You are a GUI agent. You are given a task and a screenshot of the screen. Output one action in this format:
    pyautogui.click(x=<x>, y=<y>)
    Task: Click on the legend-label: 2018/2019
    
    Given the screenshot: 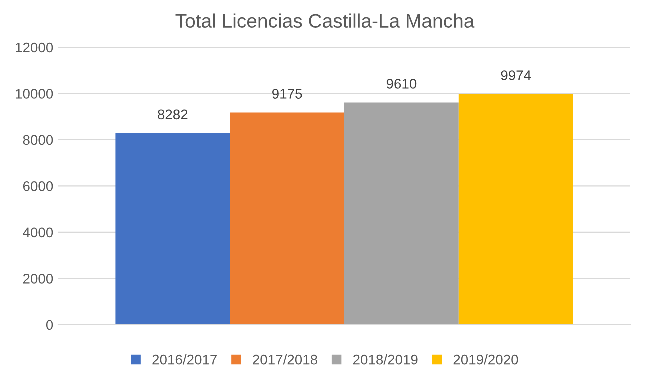 What is the action you would take?
    pyautogui.click(x=385, y=359)
    